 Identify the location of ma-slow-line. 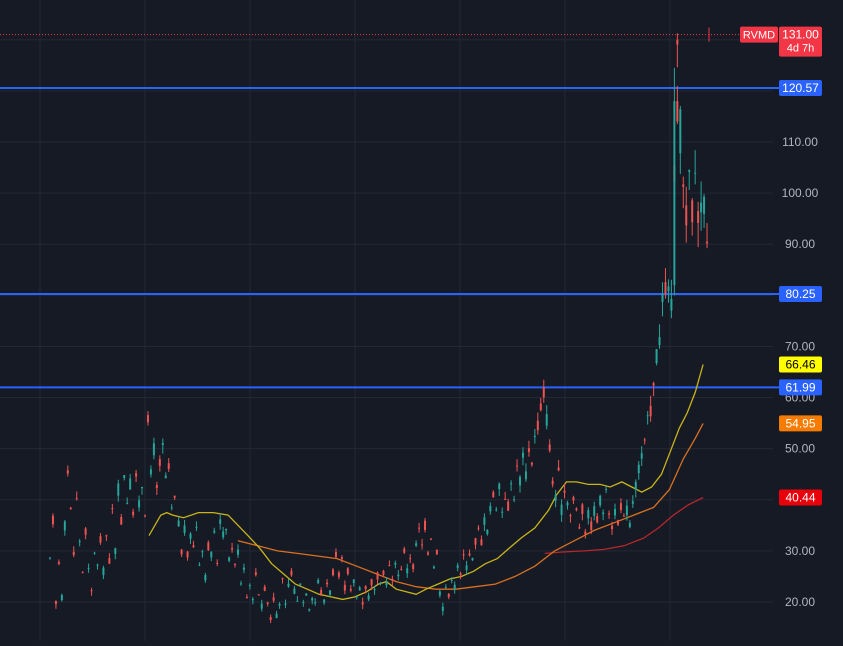
(624, 525).